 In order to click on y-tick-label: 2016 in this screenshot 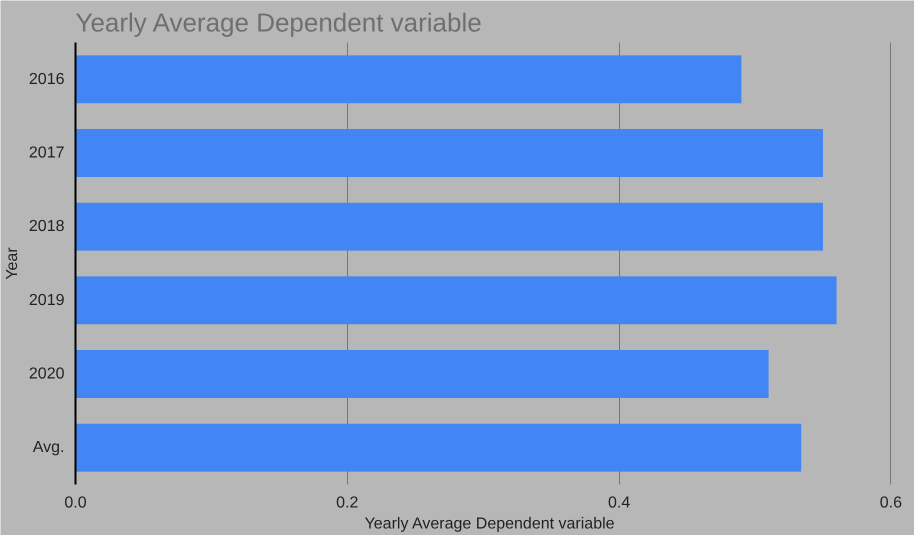, I will do `click(46, 79)`.